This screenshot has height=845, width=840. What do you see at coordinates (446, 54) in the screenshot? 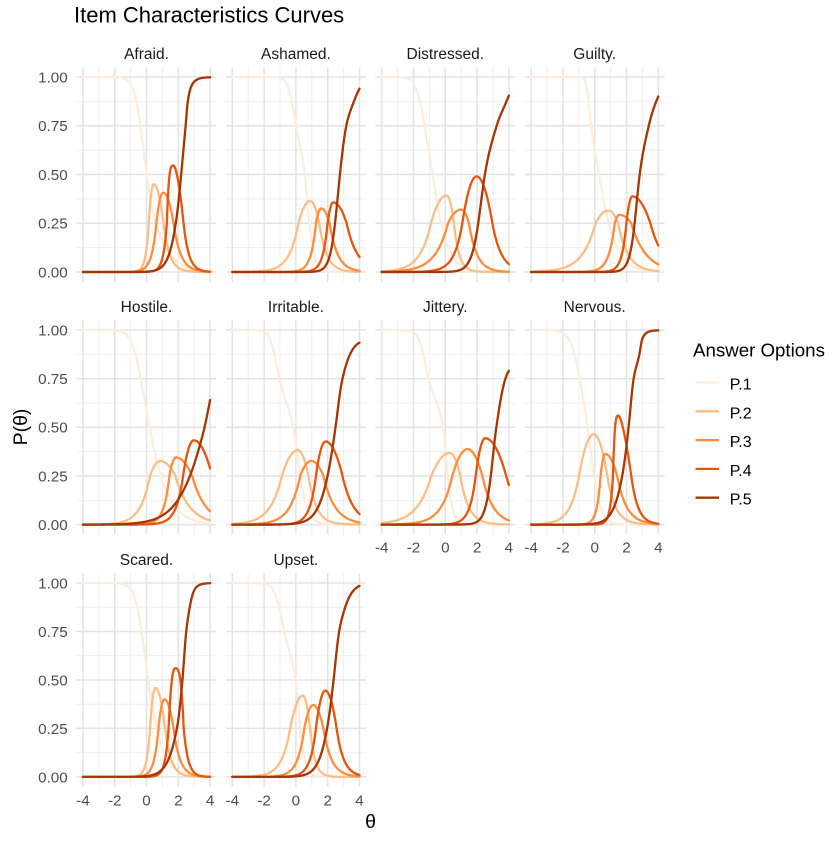
I see `svg-text: Distressed.` at bounding box center [446, 54].